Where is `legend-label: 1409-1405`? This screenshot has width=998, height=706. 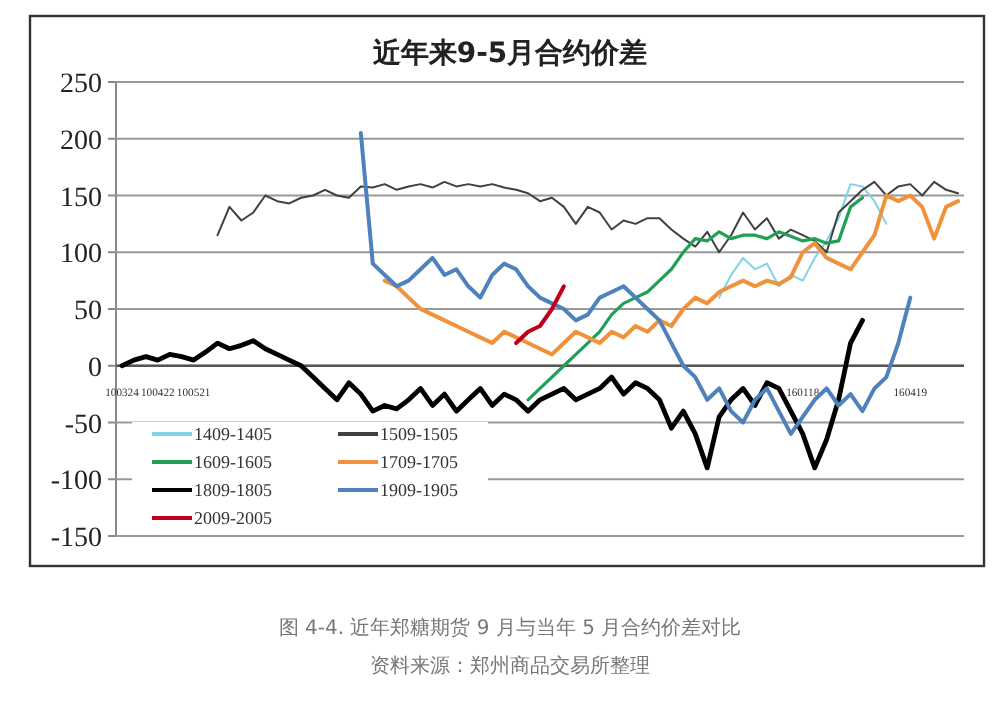 legend-label: 1409-1405 is located at coordinates (233, 434).